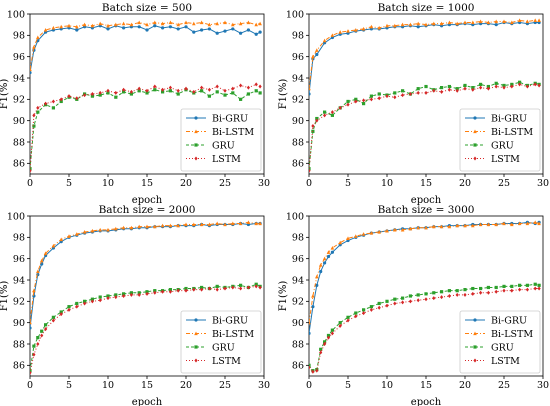 The height and width of the screenshot is (406, 550). Describe the element at coordinates (298, 280) in the screenshot. I see `y-tick-label: 94` at that location.